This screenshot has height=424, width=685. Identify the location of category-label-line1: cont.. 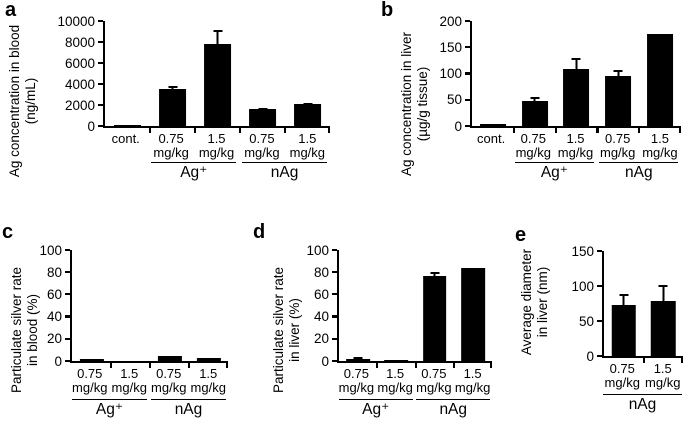
(125, 138).